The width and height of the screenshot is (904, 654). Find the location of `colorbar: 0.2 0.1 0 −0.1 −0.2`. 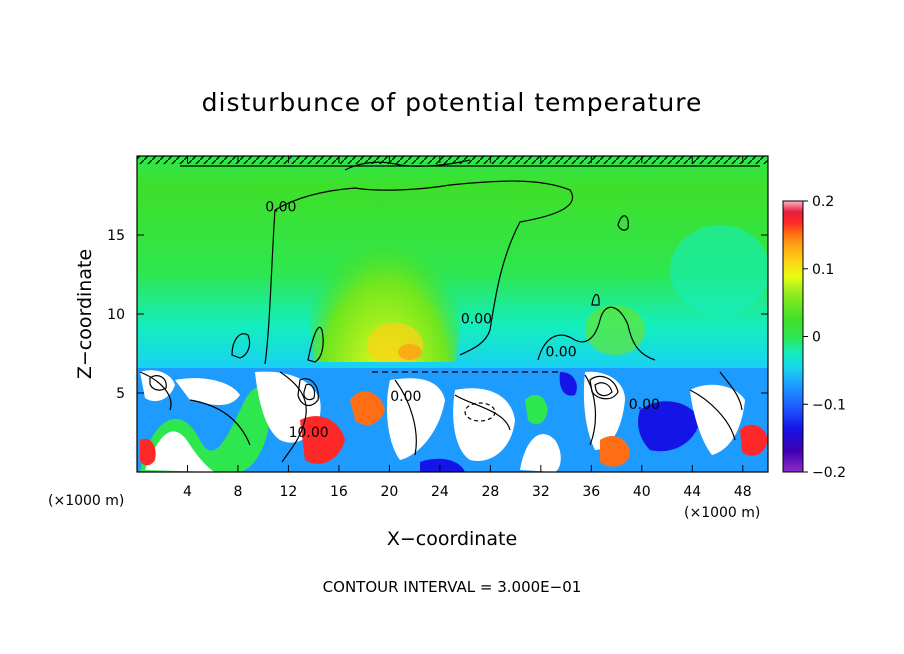

colorbar: 0.2 0.1 0 −0.1 −0.2 is located at coordinates (814, 337).